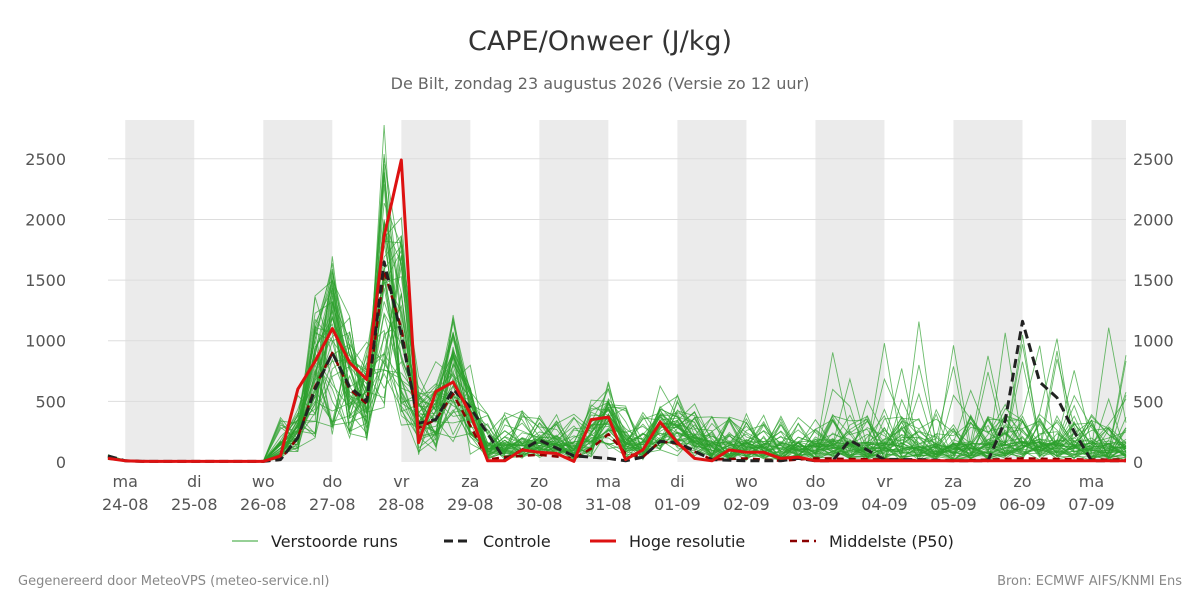 Image resolution: width=1200 pixels, height=600 pixels. Describe the element at coordinates (1153, 219) in the screenshot. I see `y-tick-label-right: 2000` at that location.